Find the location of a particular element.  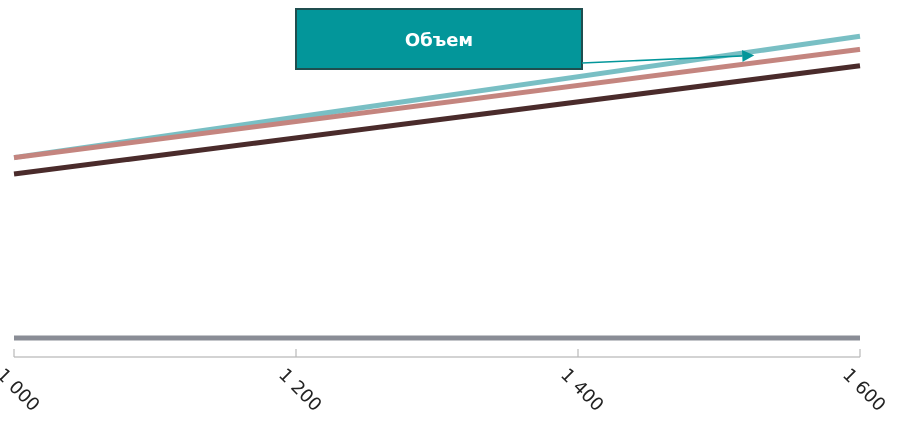

x-tick-label: 1 600 is located at coordinates (863, 389).